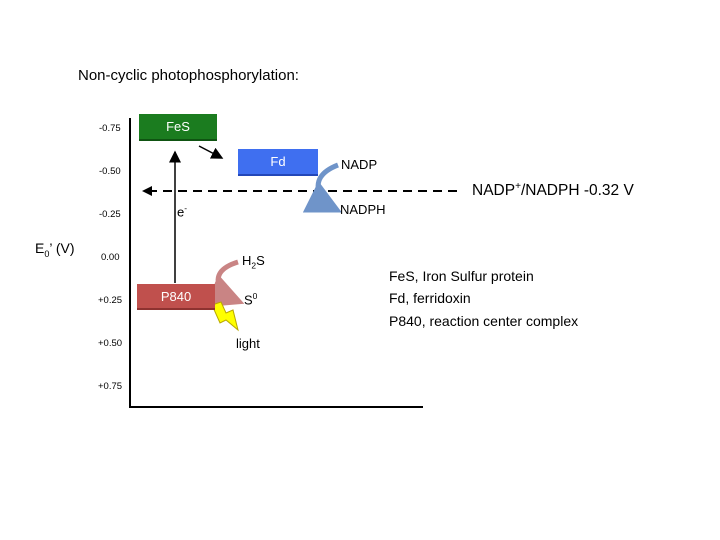  Describe the element at coordinates (248, 343) in the screenshot. I see `light-label: light` at that location.